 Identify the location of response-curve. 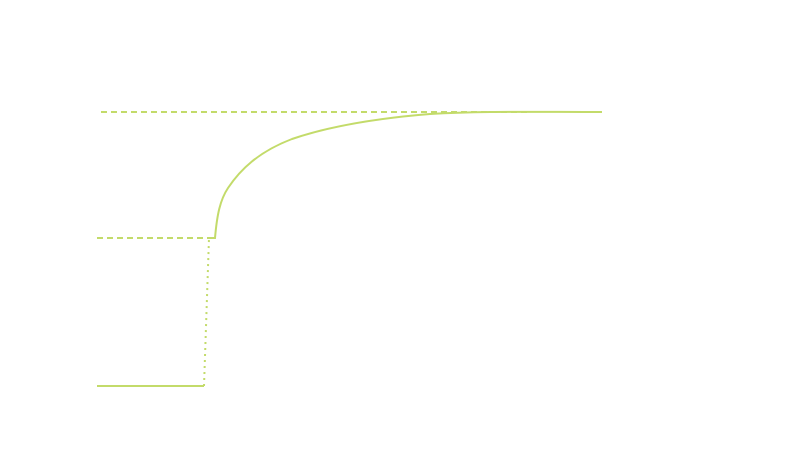
(406, 174).